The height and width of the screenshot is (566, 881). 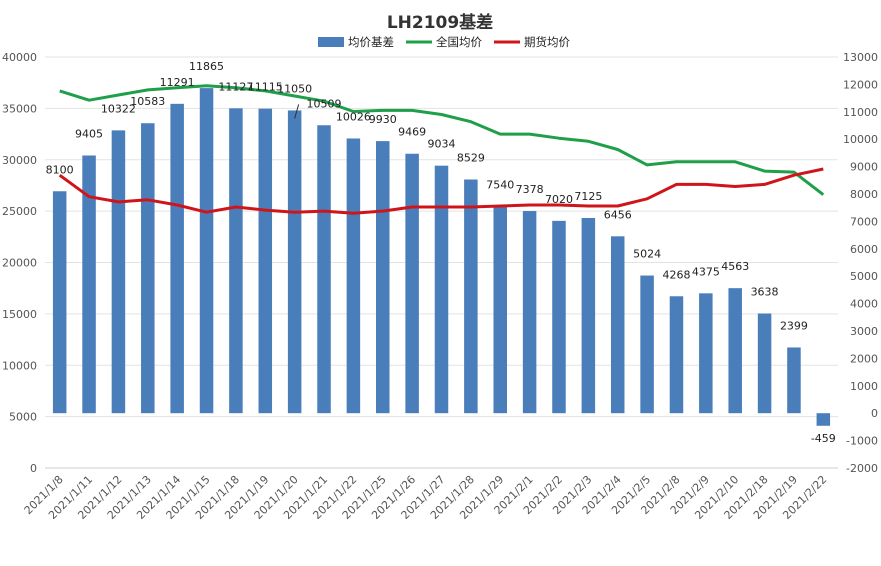 I want to click on left-tick-label: 25000, so click(x=19, y=211).